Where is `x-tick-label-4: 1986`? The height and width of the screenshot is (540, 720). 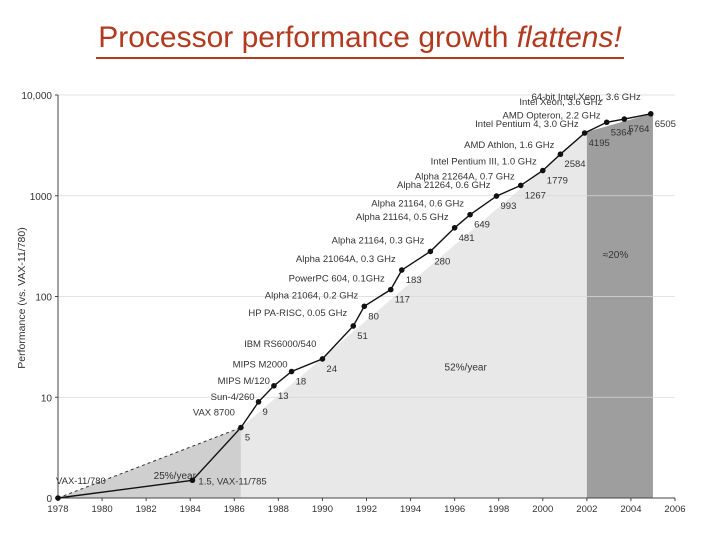
x-tick-label-4: 1986 is located at coordinates (234, 509).